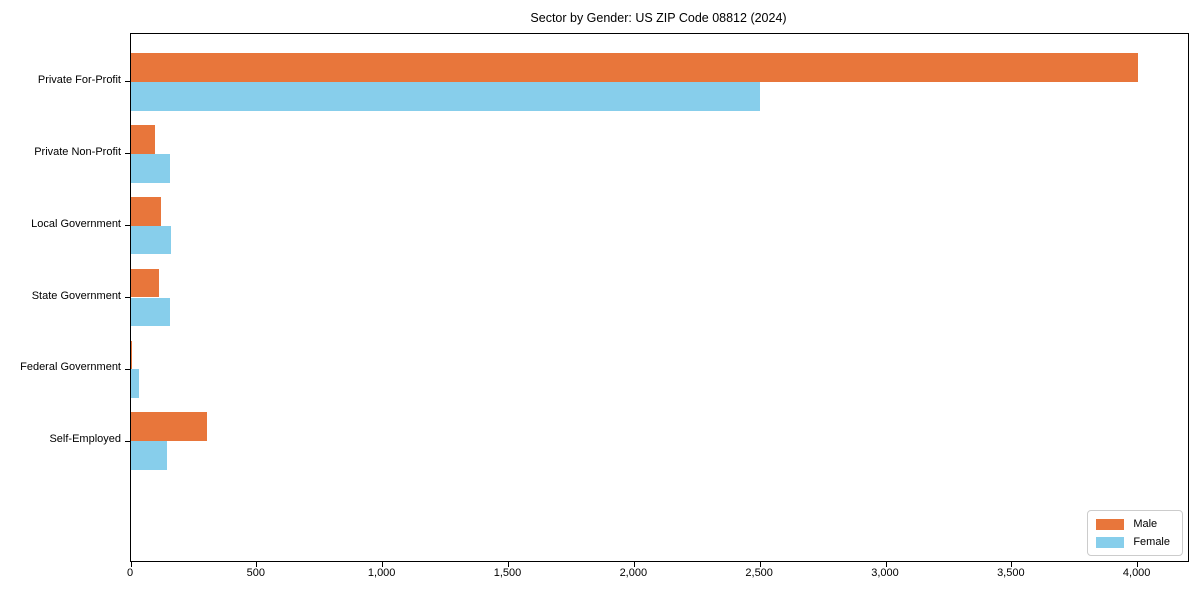 Image resolution: width=1200 pixels, height=600 pixels. What do you see at coordinates (131, 355) in the screenshot?
I see `bar-male-federal-government` at bounding box center [131, 355].